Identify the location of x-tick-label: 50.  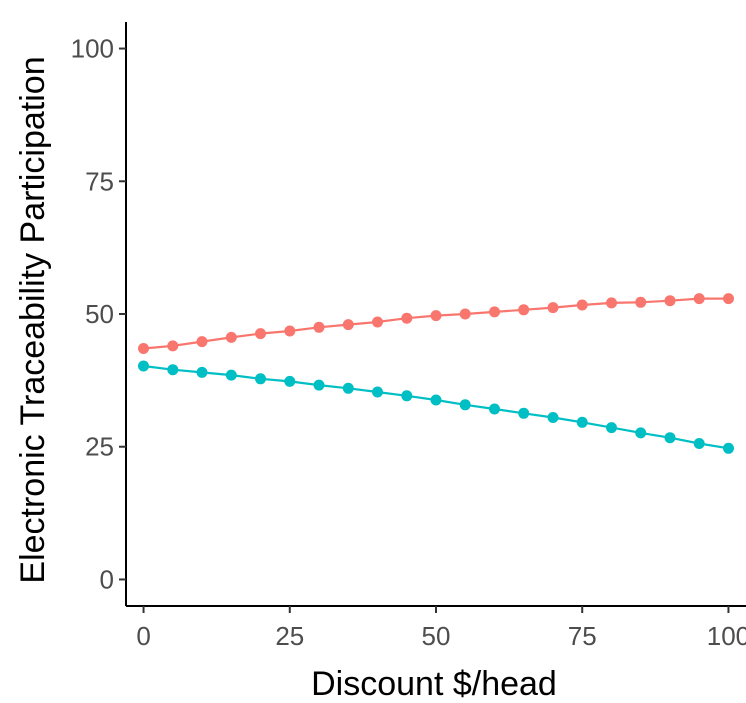
(436, 636).